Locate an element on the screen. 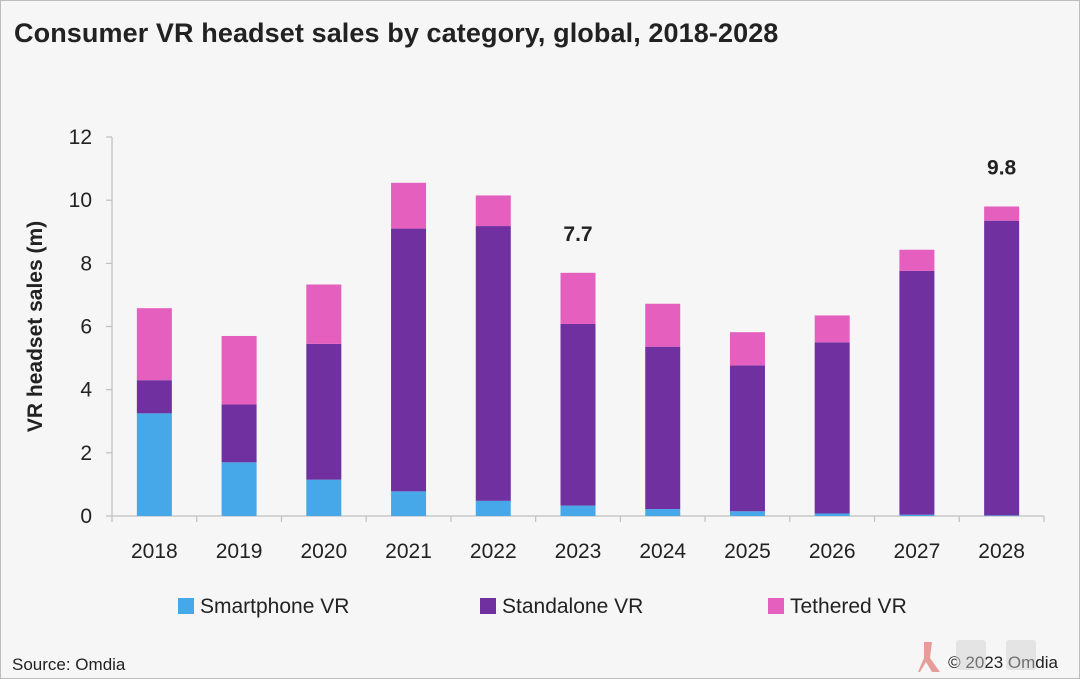  legend-swatch-tethered-vr is located at coordinates (776, 606).